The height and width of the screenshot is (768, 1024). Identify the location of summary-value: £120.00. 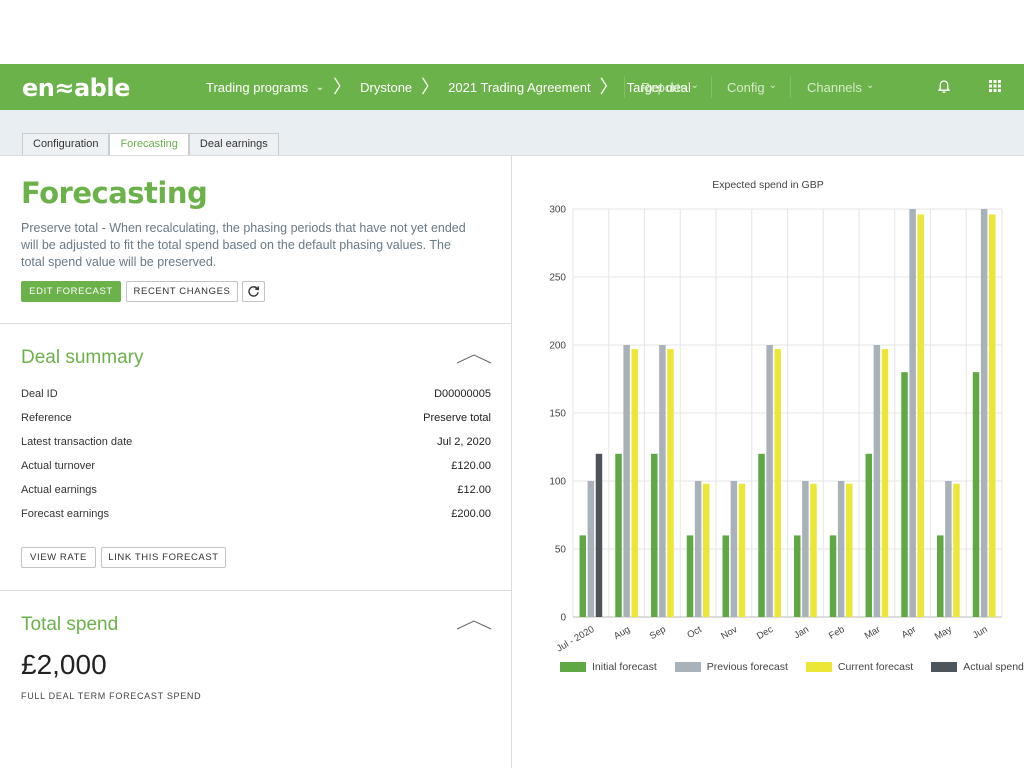
(471, 466).